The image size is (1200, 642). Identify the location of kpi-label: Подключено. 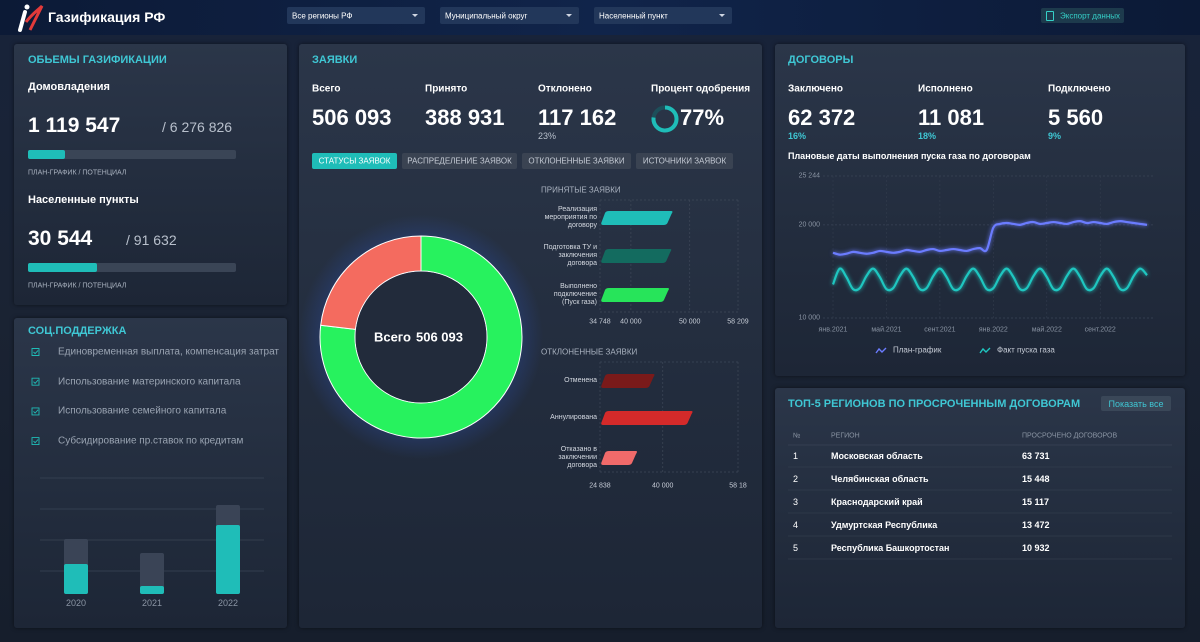
(1079, 89).